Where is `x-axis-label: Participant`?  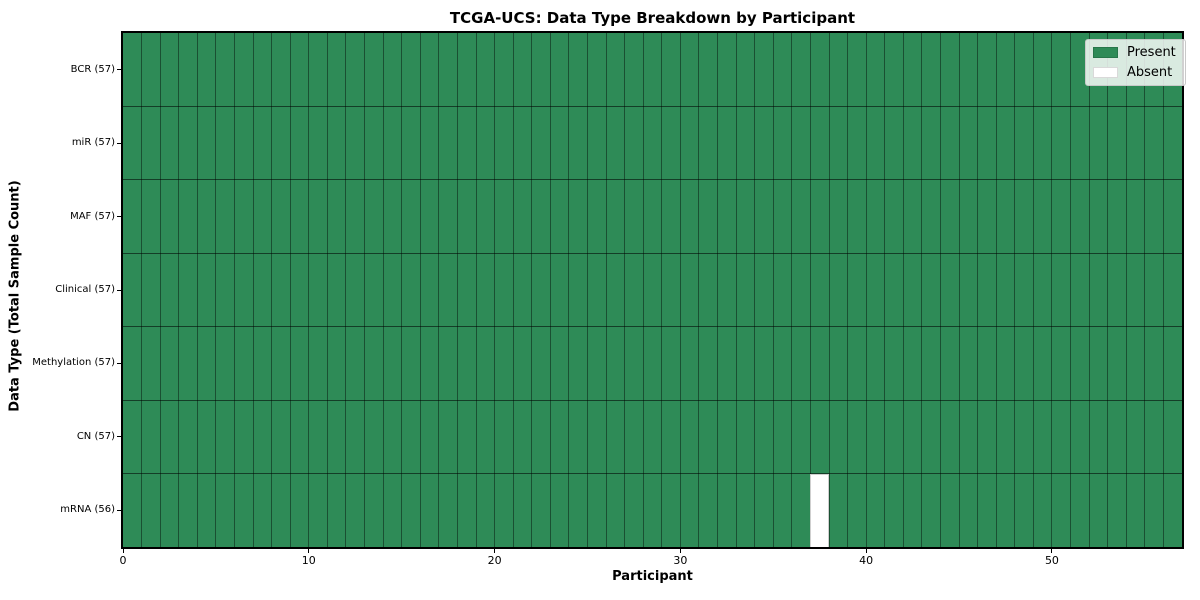 x-axis-label: Participant is located at coordinates (652, 576).